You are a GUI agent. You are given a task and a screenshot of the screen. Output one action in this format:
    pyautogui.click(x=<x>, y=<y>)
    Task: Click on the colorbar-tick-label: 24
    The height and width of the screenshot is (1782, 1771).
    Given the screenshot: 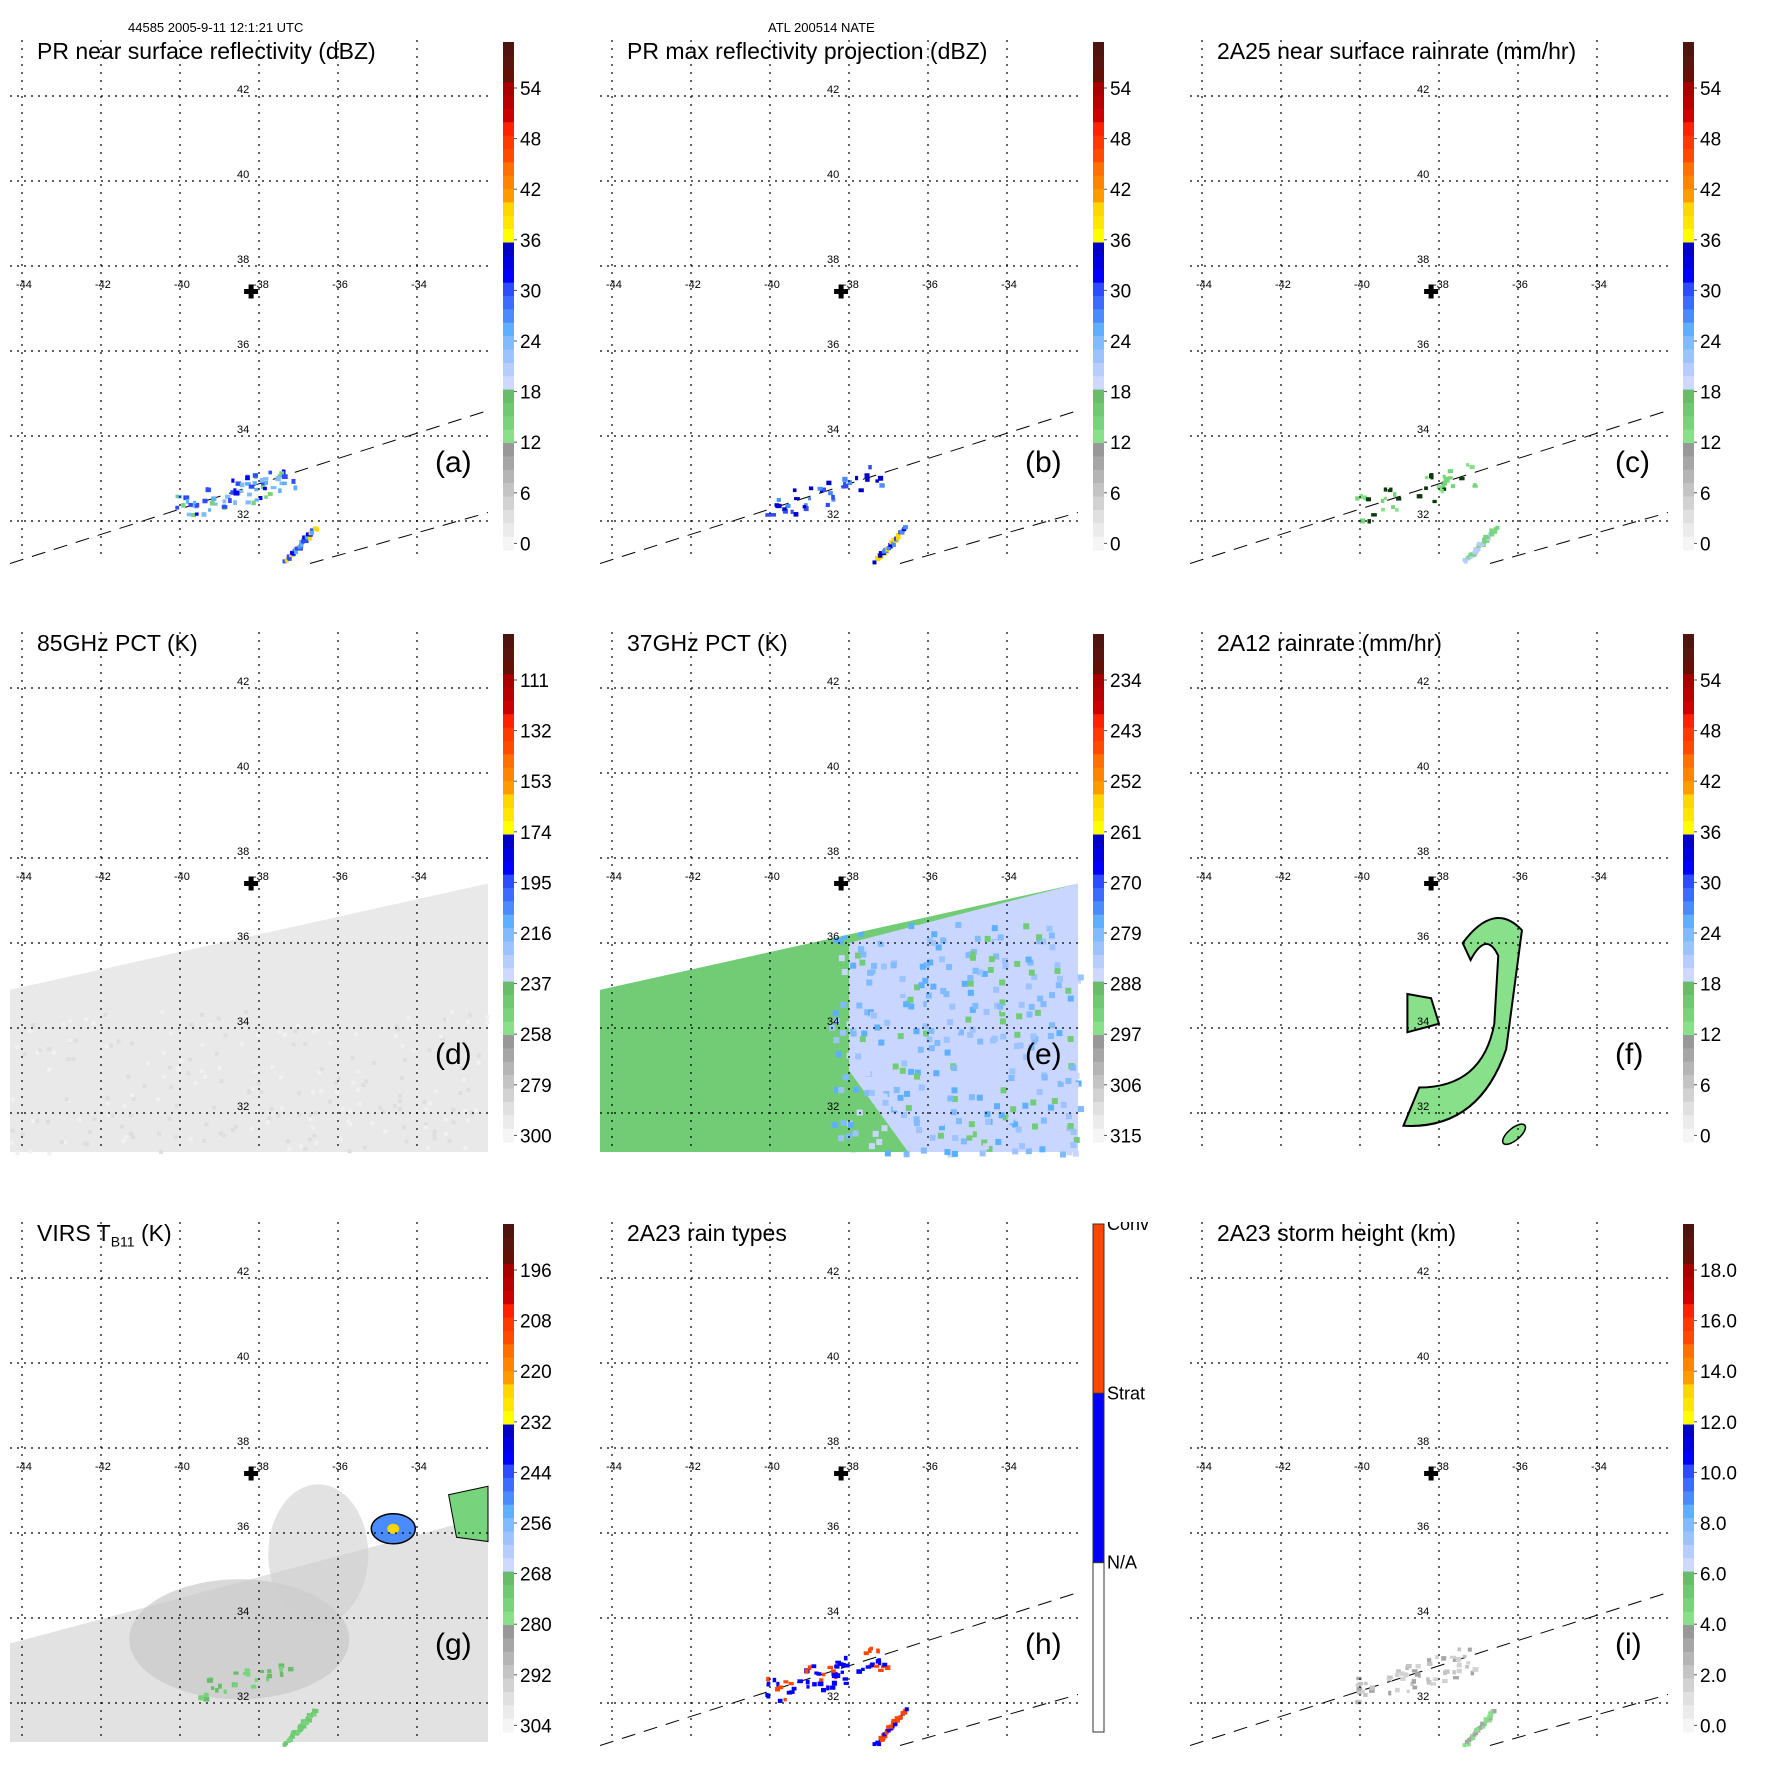 What is the action you would take?
    pyautogui.click(x=1121, y=342)
    